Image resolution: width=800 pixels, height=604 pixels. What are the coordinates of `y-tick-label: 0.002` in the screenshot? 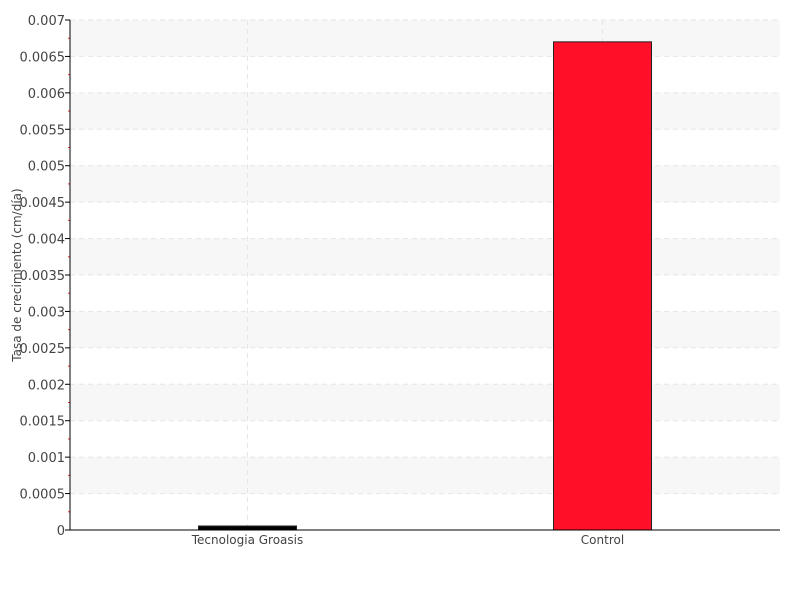 It's located at (46, 385).